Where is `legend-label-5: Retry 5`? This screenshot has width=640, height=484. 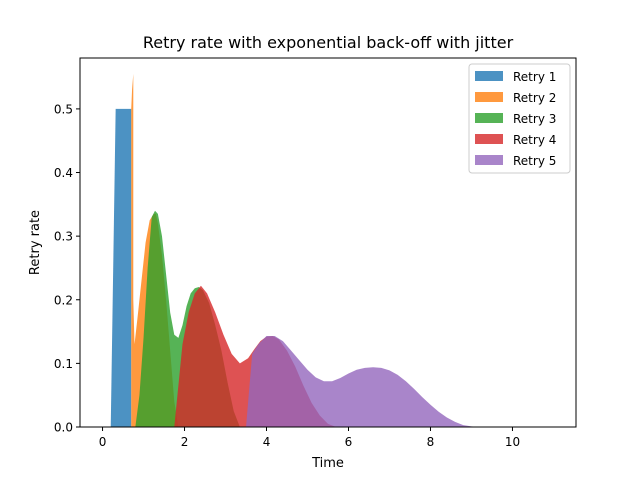 legend-label-5: Retry 5 is located at coordinates (534, 161).